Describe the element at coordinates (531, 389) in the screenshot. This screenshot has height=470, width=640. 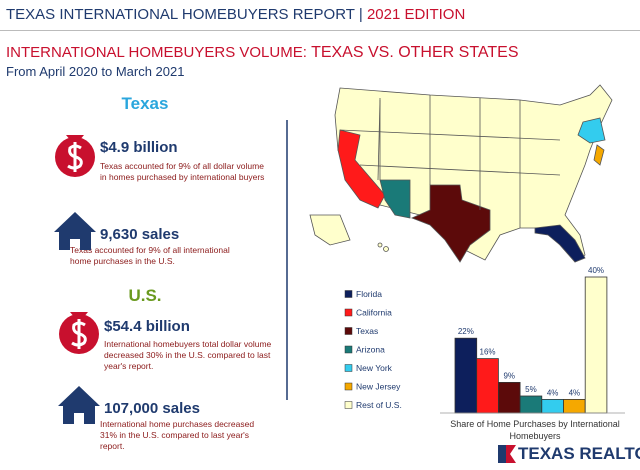
I see `value-label: 5%` at that location.